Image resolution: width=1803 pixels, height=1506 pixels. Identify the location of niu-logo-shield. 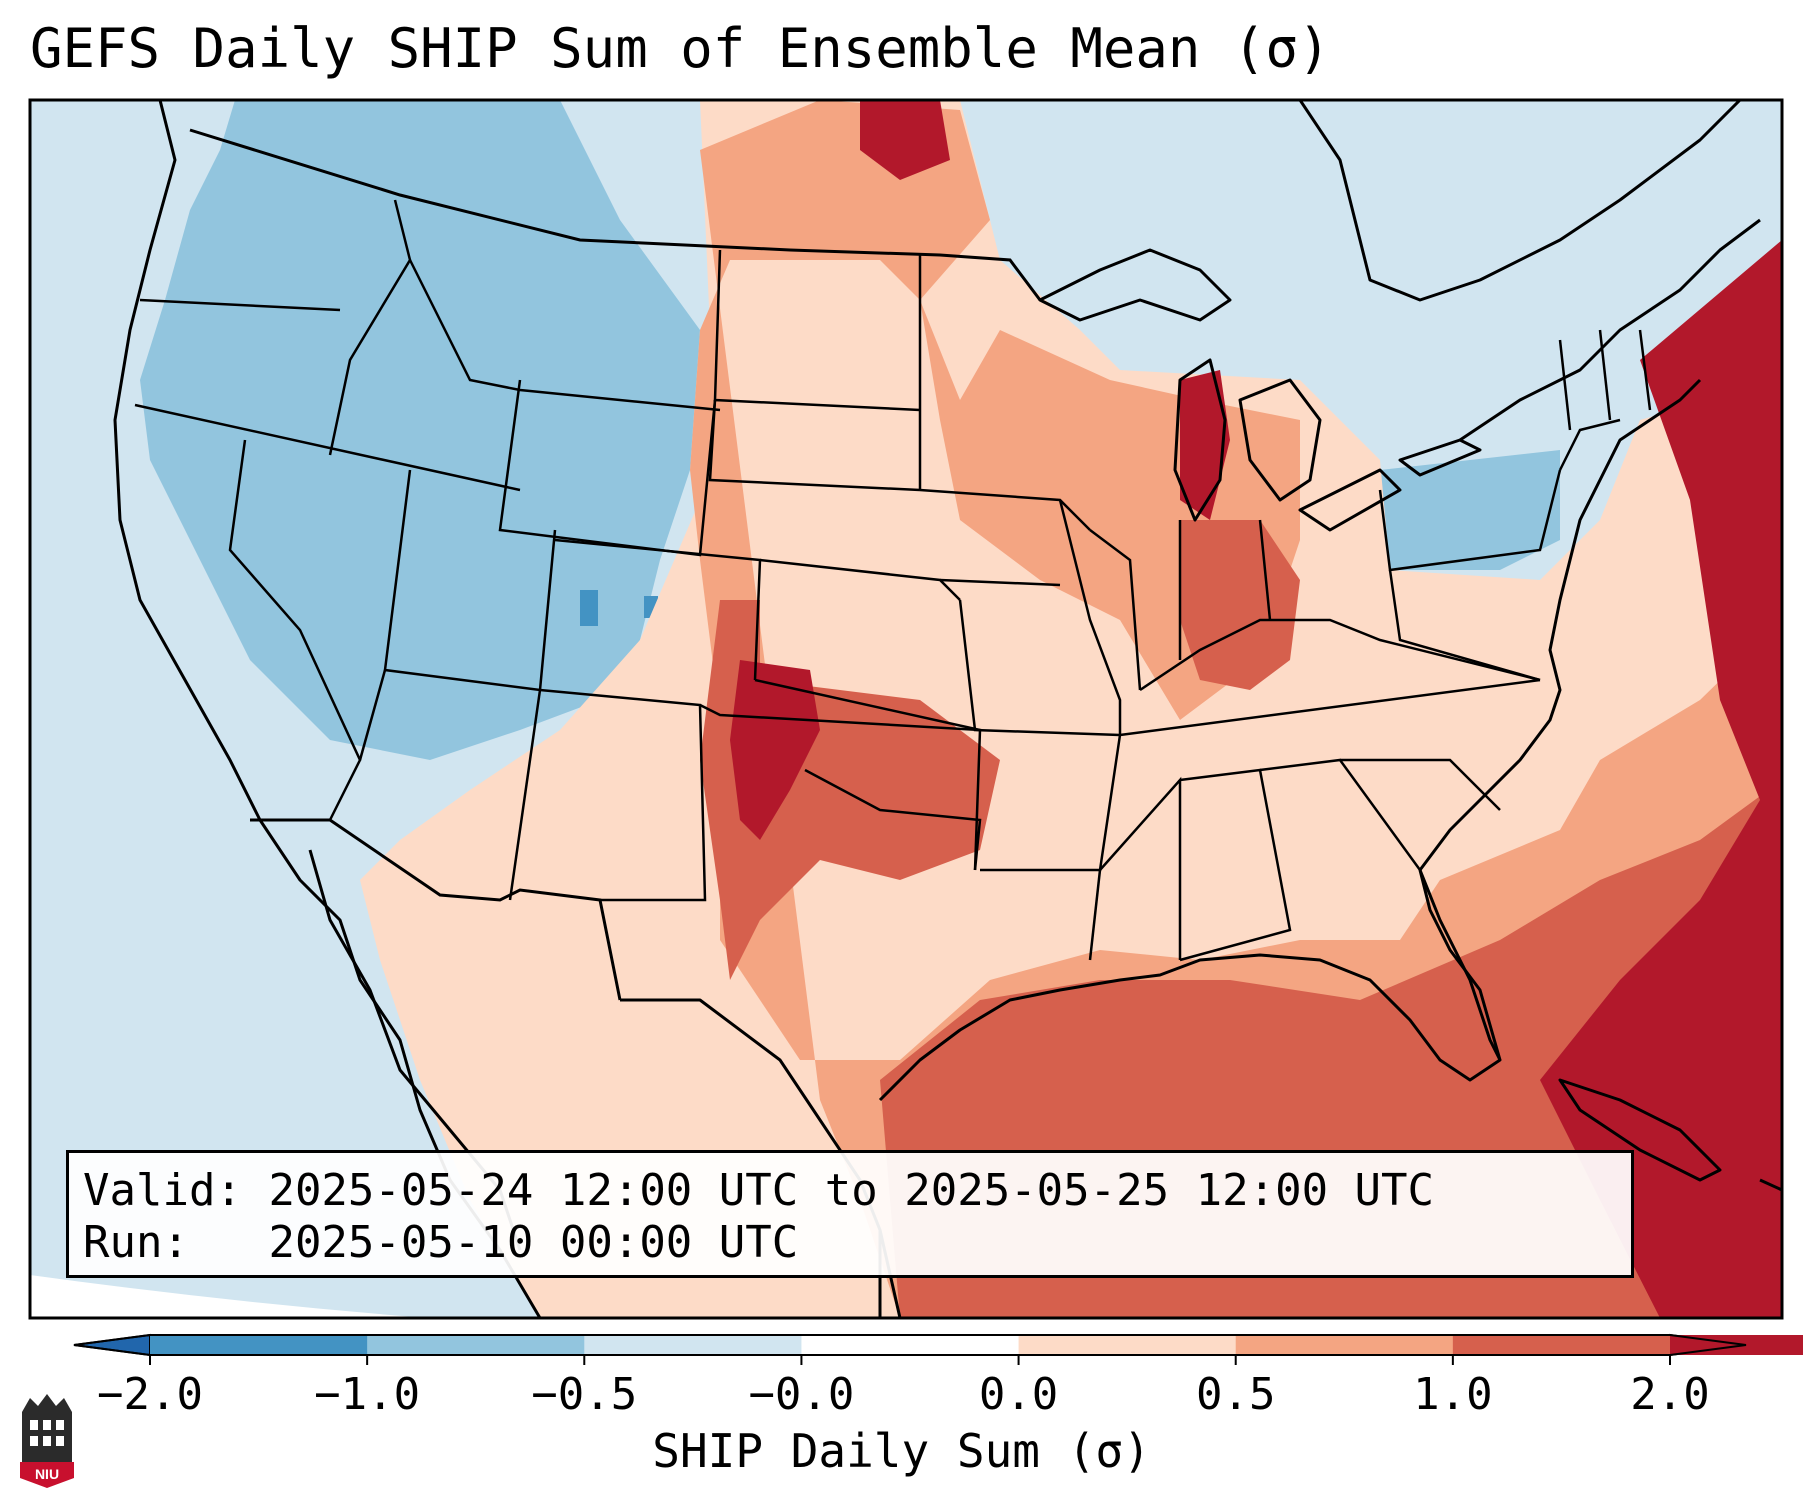
(47, 1475).